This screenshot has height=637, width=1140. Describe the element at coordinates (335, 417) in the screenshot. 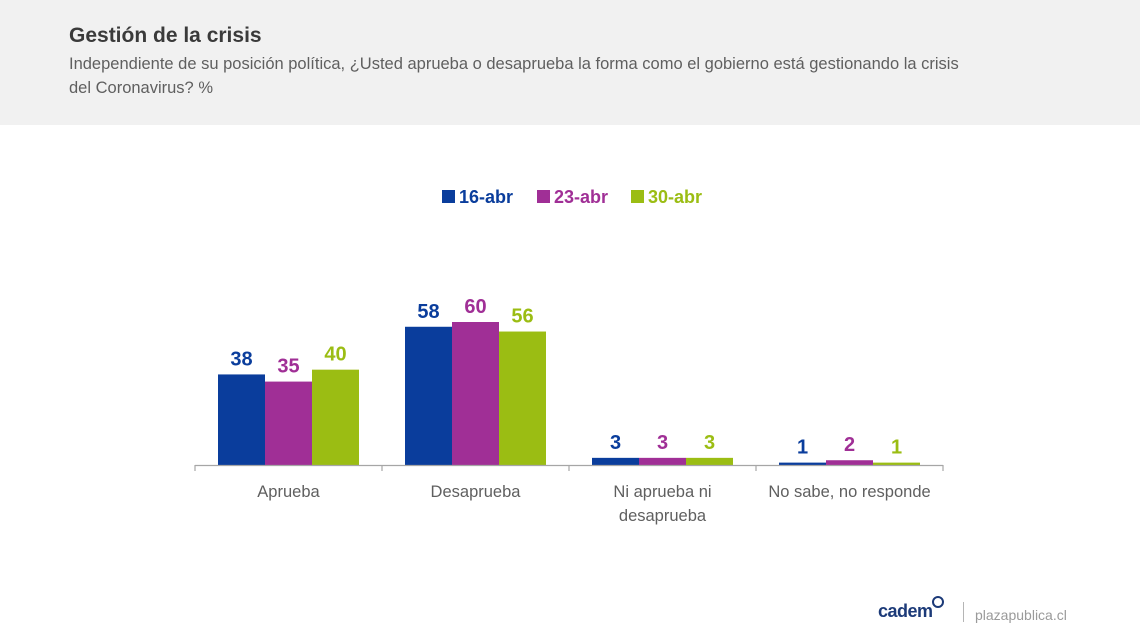

I see `bar-0-30-abr` at that location.